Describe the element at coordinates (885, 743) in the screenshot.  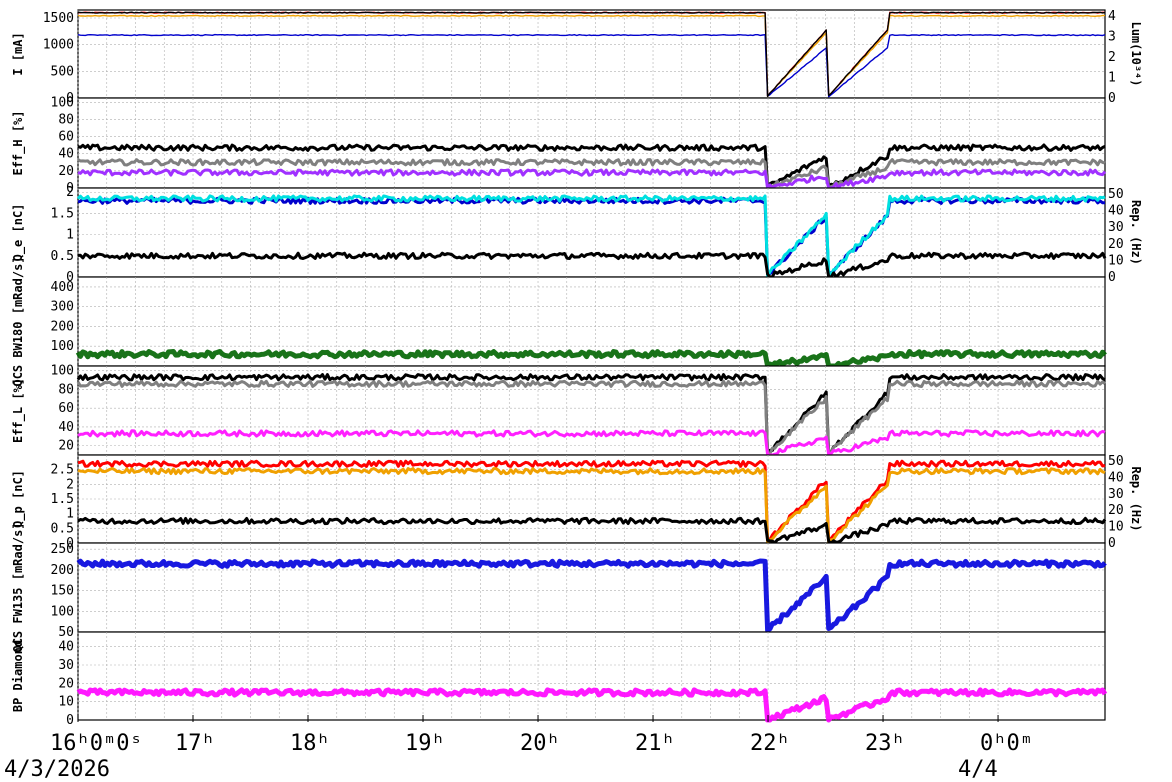
I see `x-tick-label: 23ʰ` at that location.